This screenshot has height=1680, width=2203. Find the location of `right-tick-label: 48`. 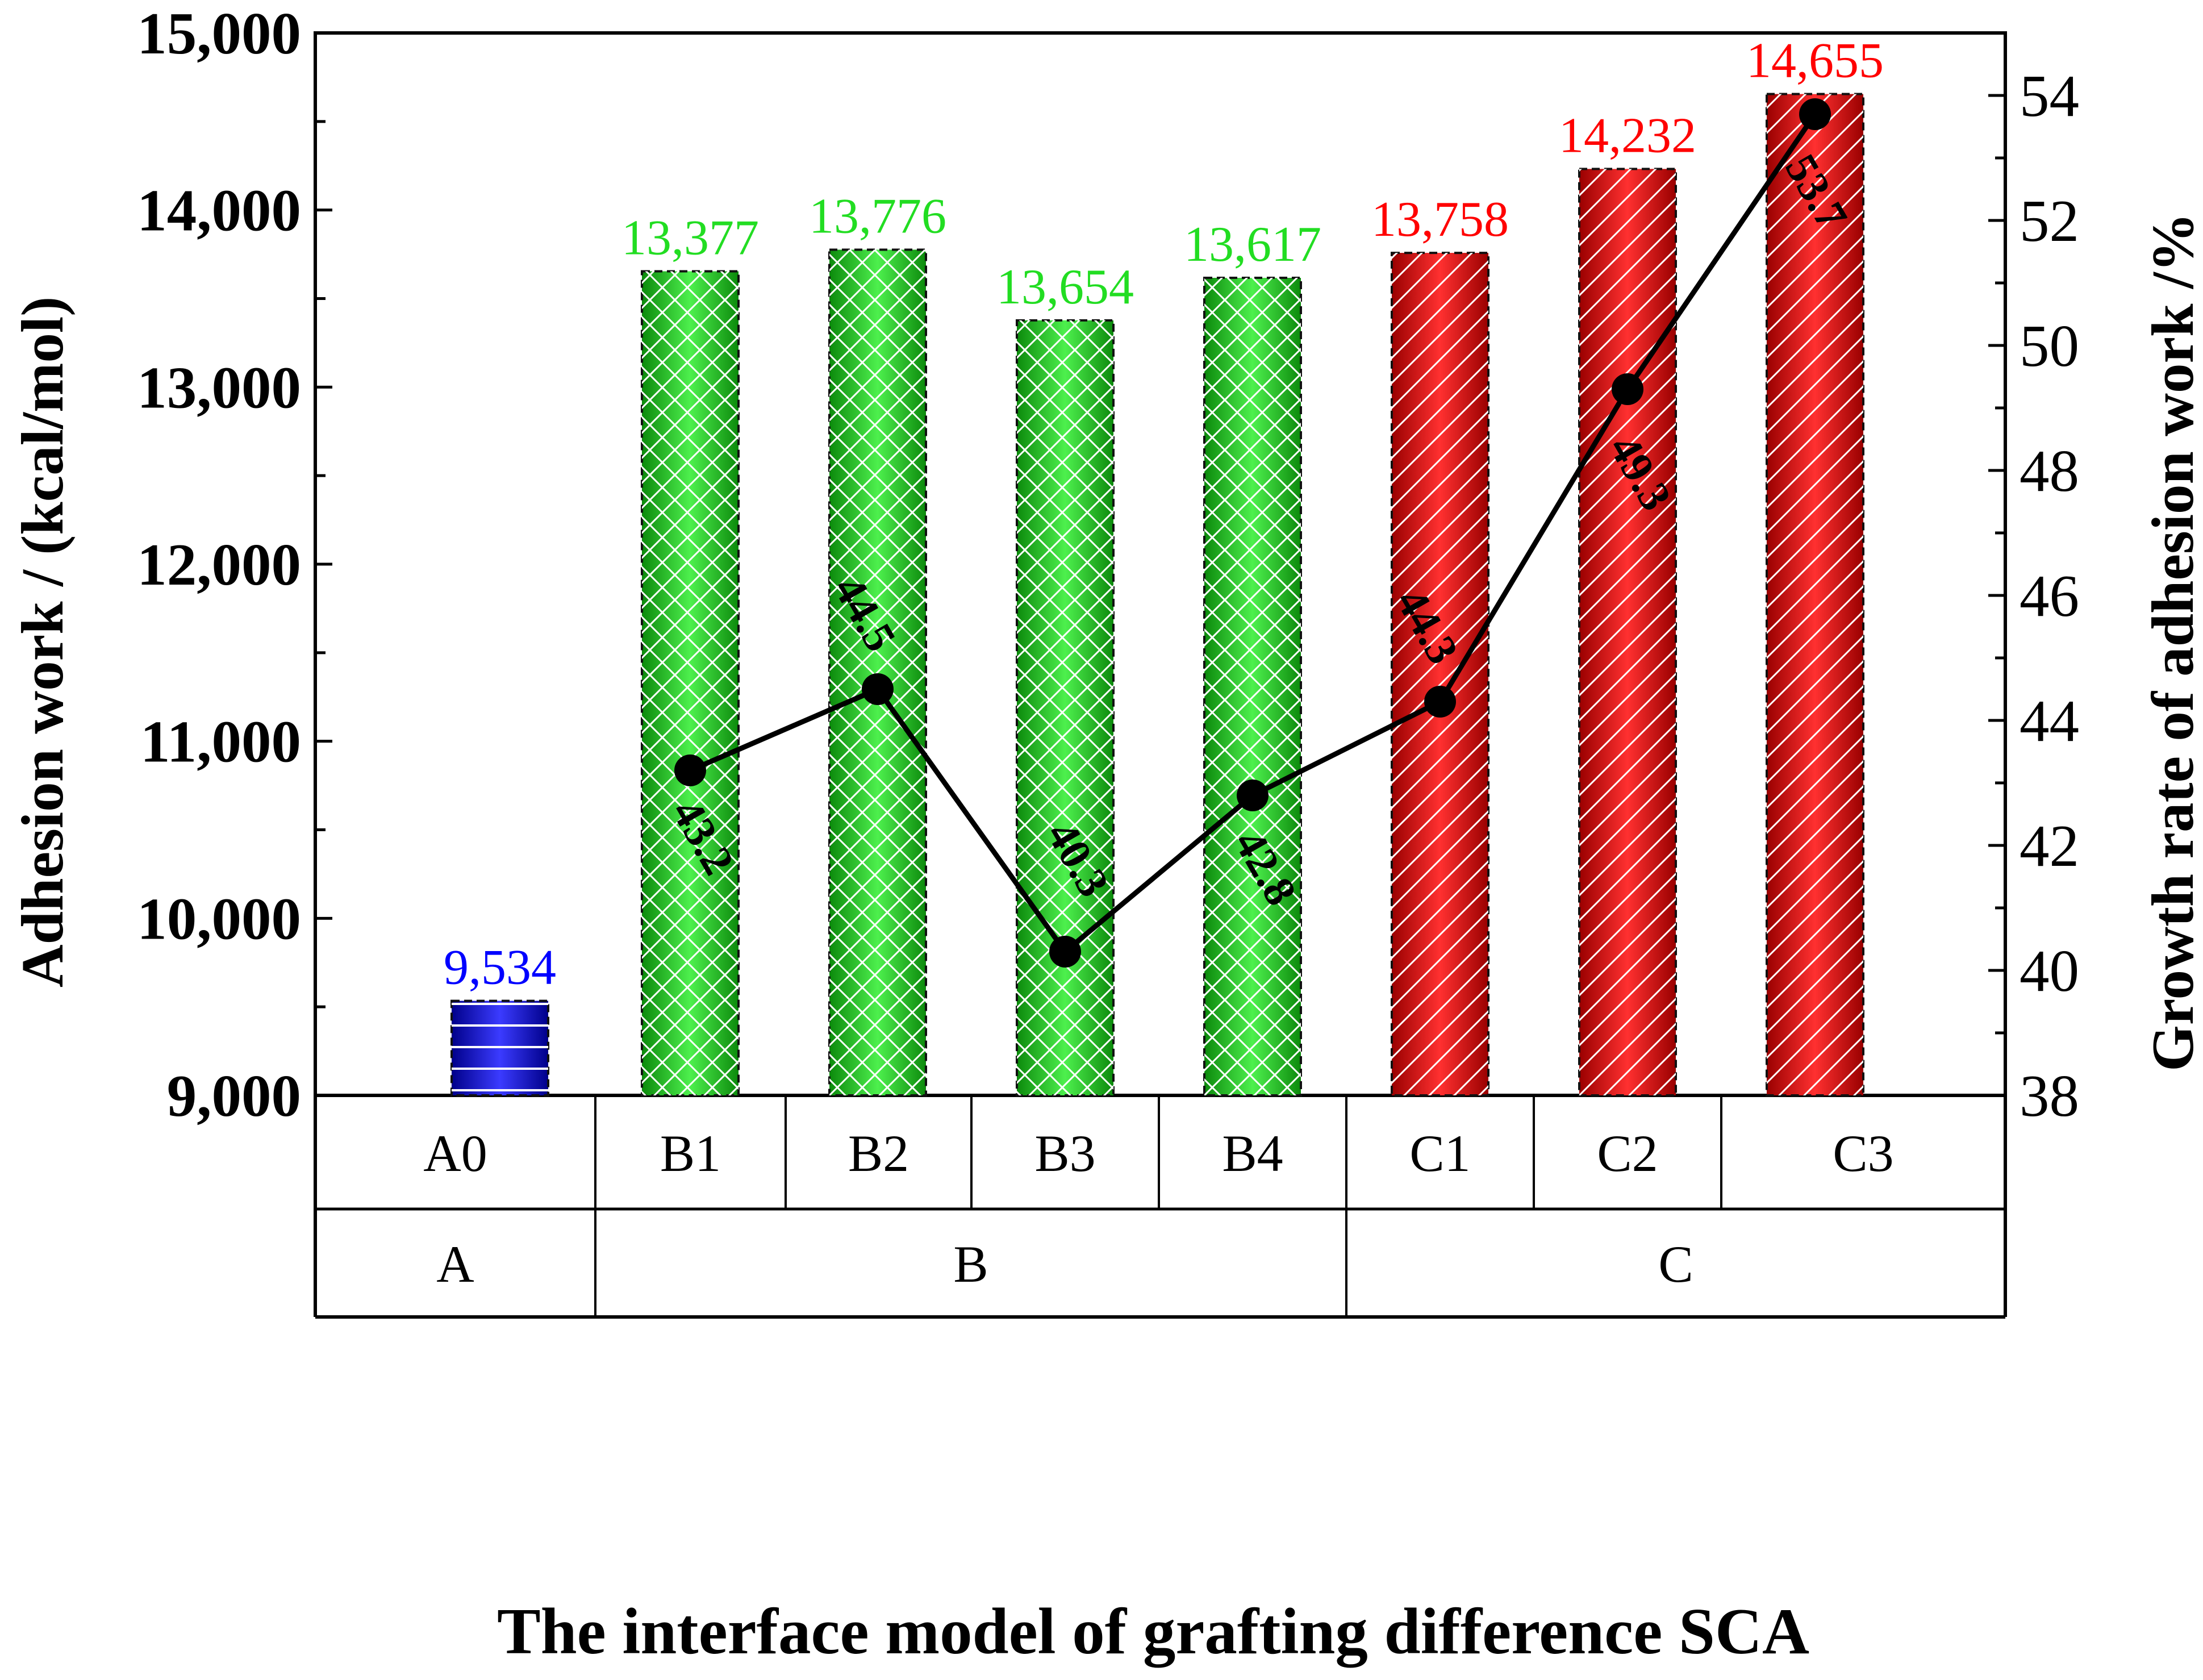

right-tick-label: 48 is located at coordinates (2050, 470).